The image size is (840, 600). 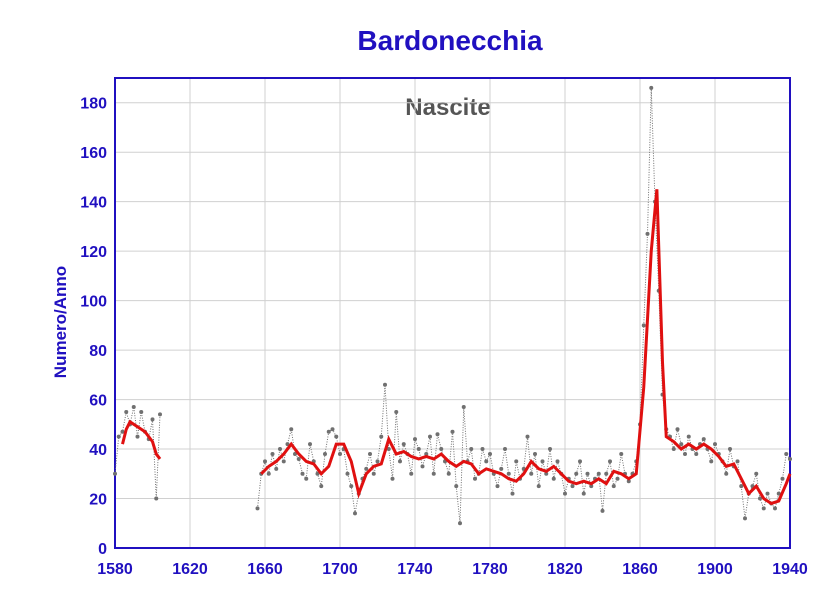 What do you see at coordinates (640, 569) in the screenshot?
I see `x-tick-label: 1860` at bounding box center [640, 569].